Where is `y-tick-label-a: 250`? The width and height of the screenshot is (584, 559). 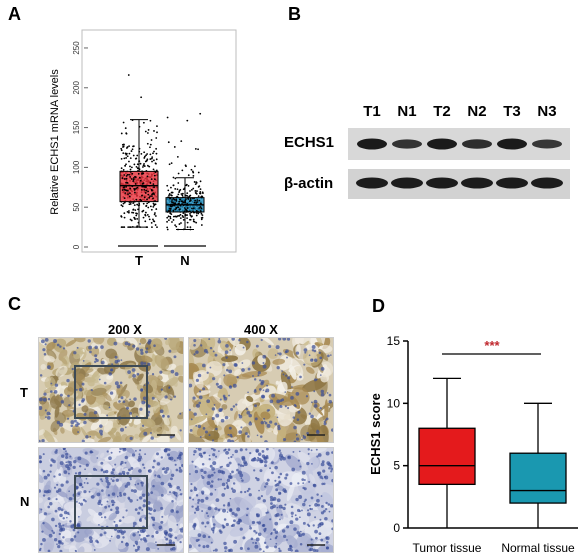
y-tick-label-a: 250 is located at coordinates (76, 48).